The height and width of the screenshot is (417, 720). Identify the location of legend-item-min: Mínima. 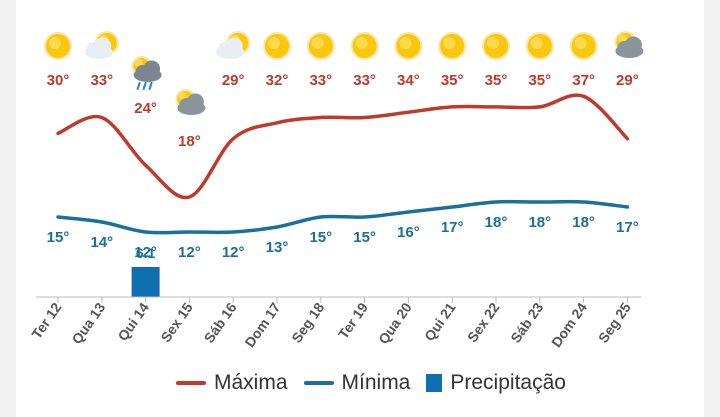
(357, 383).